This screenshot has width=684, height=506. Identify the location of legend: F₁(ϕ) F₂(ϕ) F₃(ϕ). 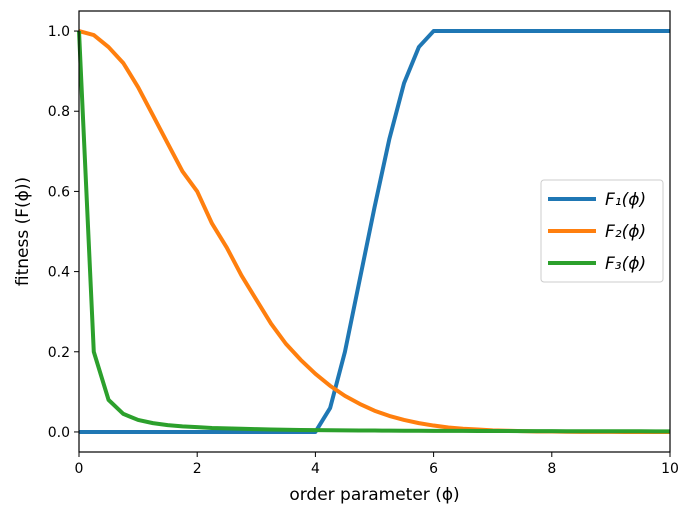
(602, 231).